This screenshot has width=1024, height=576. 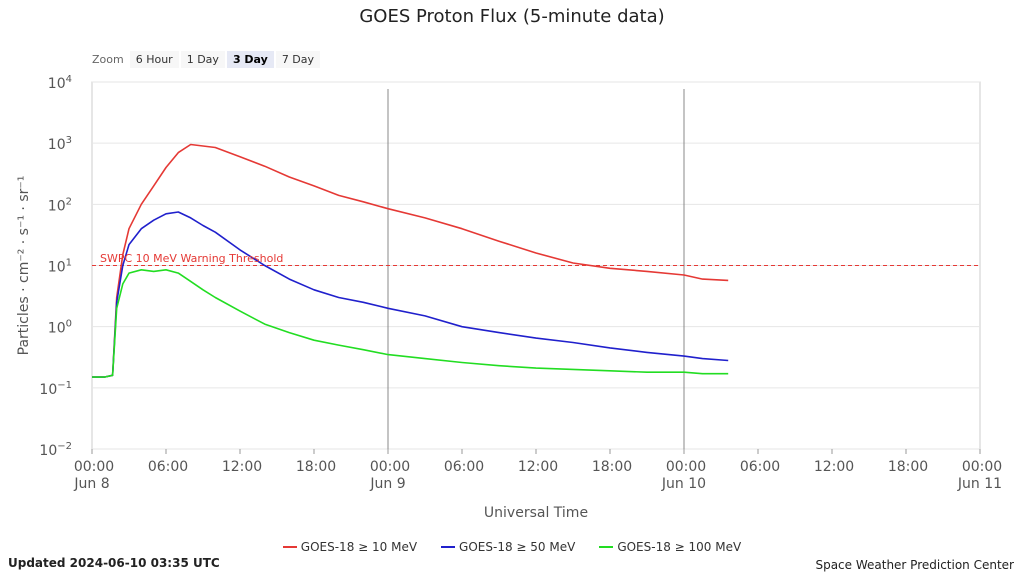 I want to click on y-tick-label: 10², so click(x=60, y=205).